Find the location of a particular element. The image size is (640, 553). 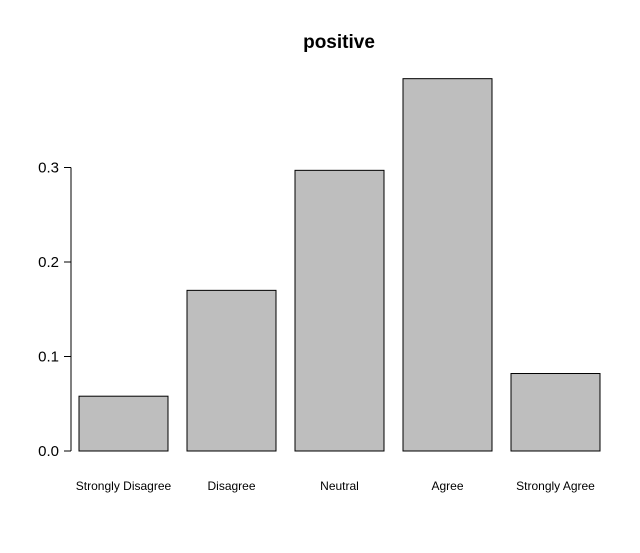

bar-neutral is located at coordinates (339, 310).